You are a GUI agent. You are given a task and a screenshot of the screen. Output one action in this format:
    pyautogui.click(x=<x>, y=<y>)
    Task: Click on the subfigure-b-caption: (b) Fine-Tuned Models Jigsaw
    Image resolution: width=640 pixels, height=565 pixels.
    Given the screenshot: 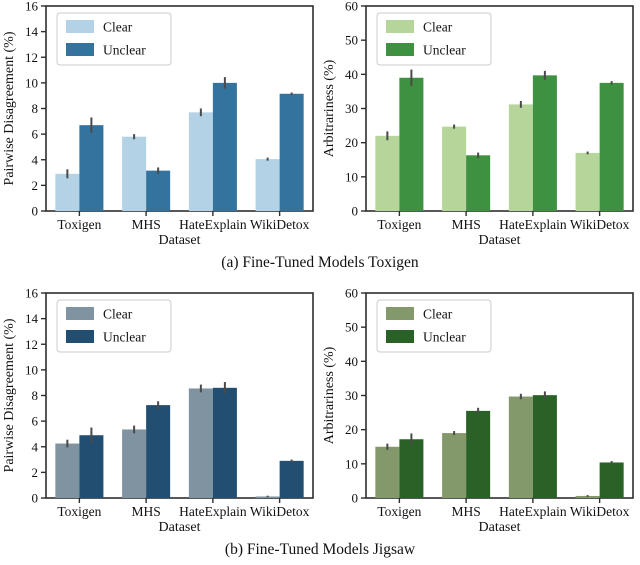 What is the action you would take?
    pyautogui.click(x=320, y=549)
    